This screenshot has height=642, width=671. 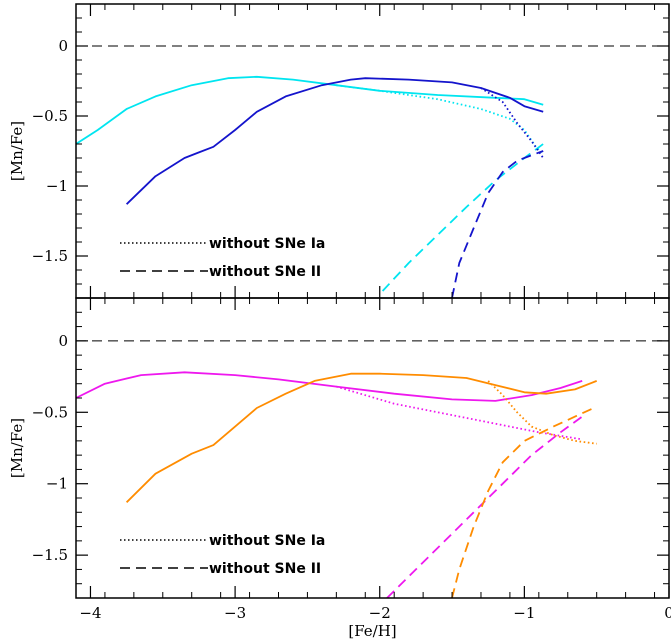 I want to click on x-tick-label: −4, so click(x=90, y=613).